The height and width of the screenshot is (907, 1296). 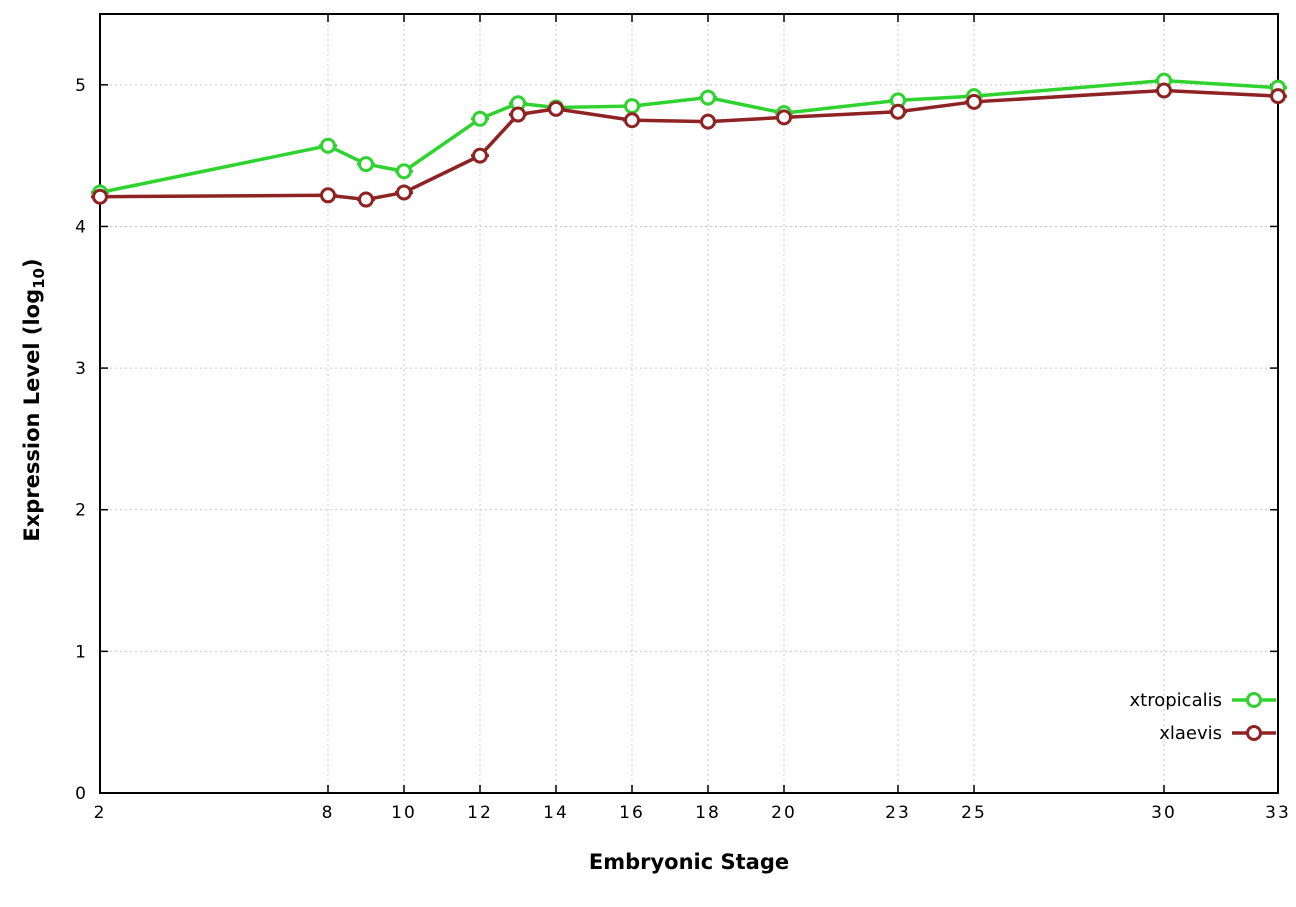 What do you see at coordinates (81, 511) in the screenshot?
I see `y-tick-label: 2` at bounding box center [81, 511].